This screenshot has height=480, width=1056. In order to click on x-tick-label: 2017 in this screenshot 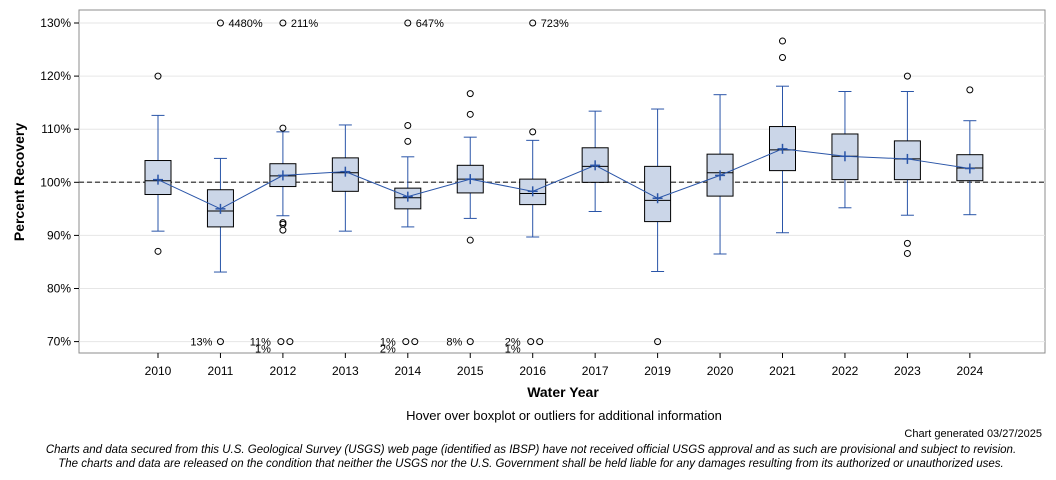, I will do `click(595, 371)`.